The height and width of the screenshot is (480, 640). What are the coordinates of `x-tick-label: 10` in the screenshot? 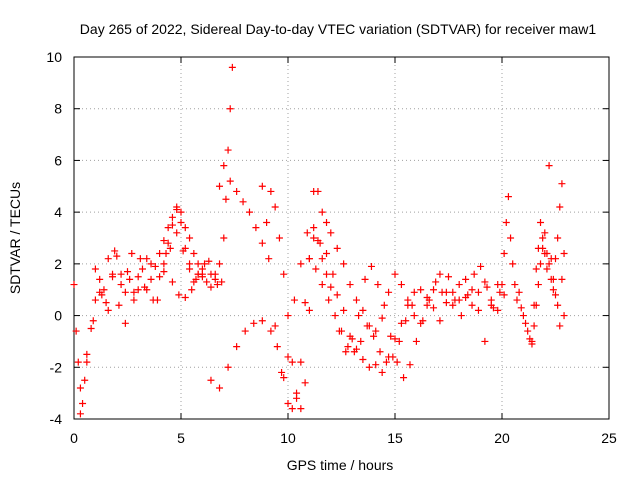 It's located at (288, 438).